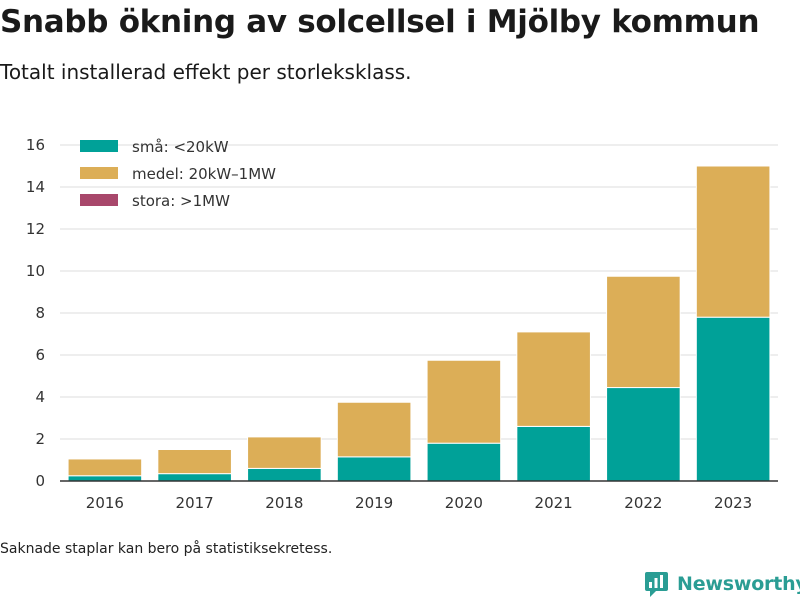  Describe the element at coordinates (40, 313) in the screenshot. I see `y-tick-label: 8` at that location.